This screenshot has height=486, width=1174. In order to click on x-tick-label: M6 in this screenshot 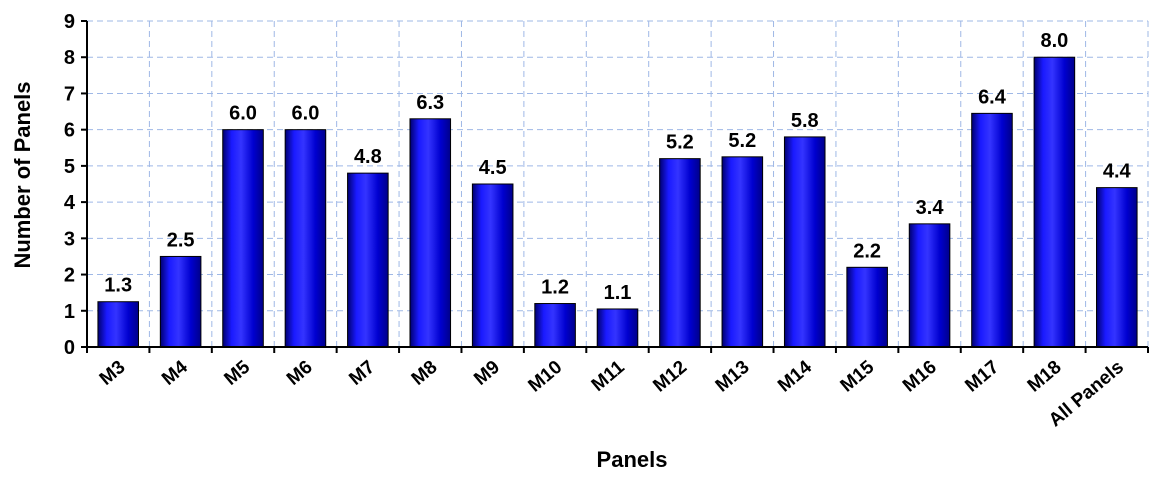, I will do `click(300, 373)`.